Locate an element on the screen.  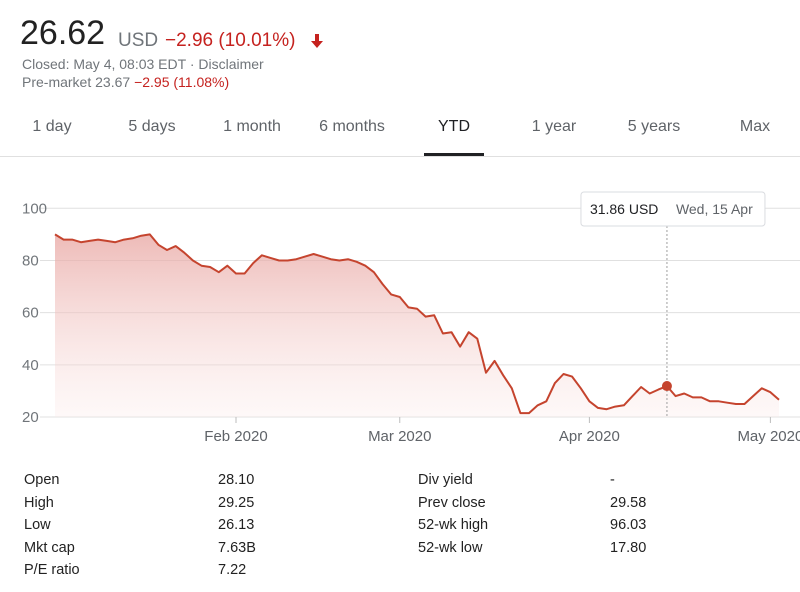
x-tick-label: May 2020 is located at coordinates (768, 436).